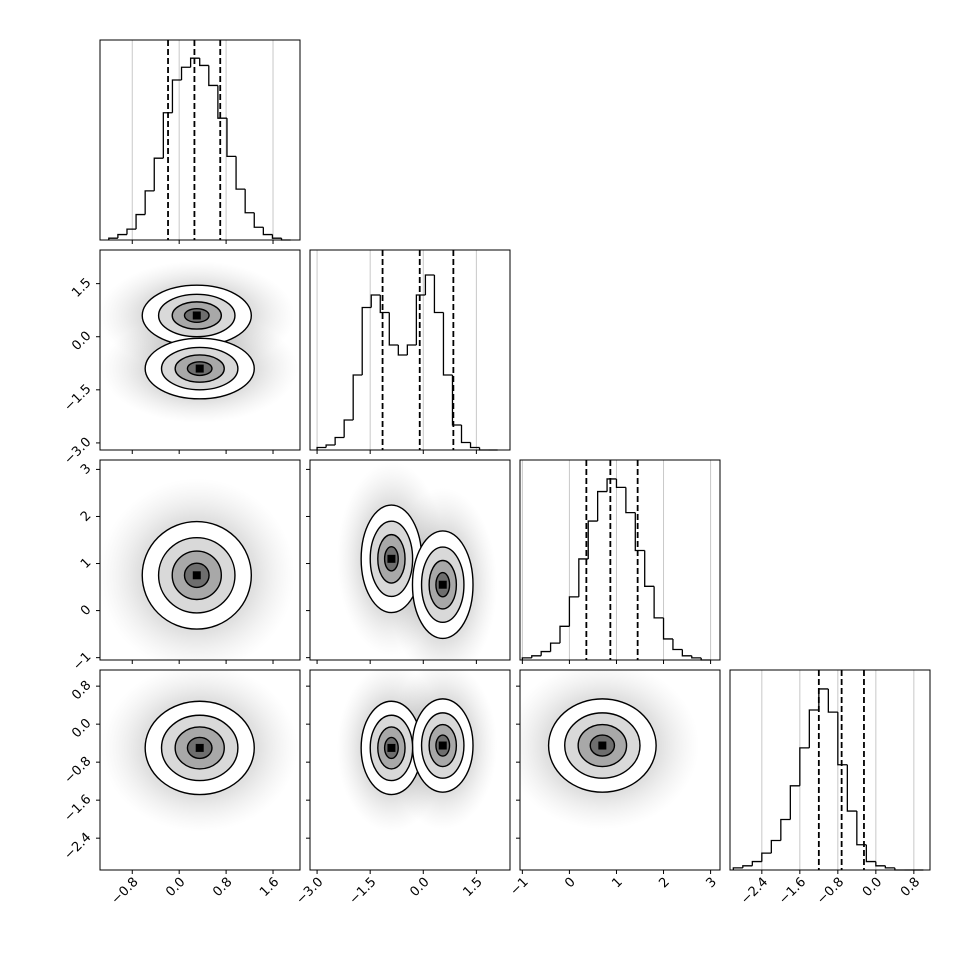 The width and height of the screenshot is (970, 970). Describe the element at coordinates (78, 398) in the screenshot. I see `y-tick-label: −1.5` at that location.